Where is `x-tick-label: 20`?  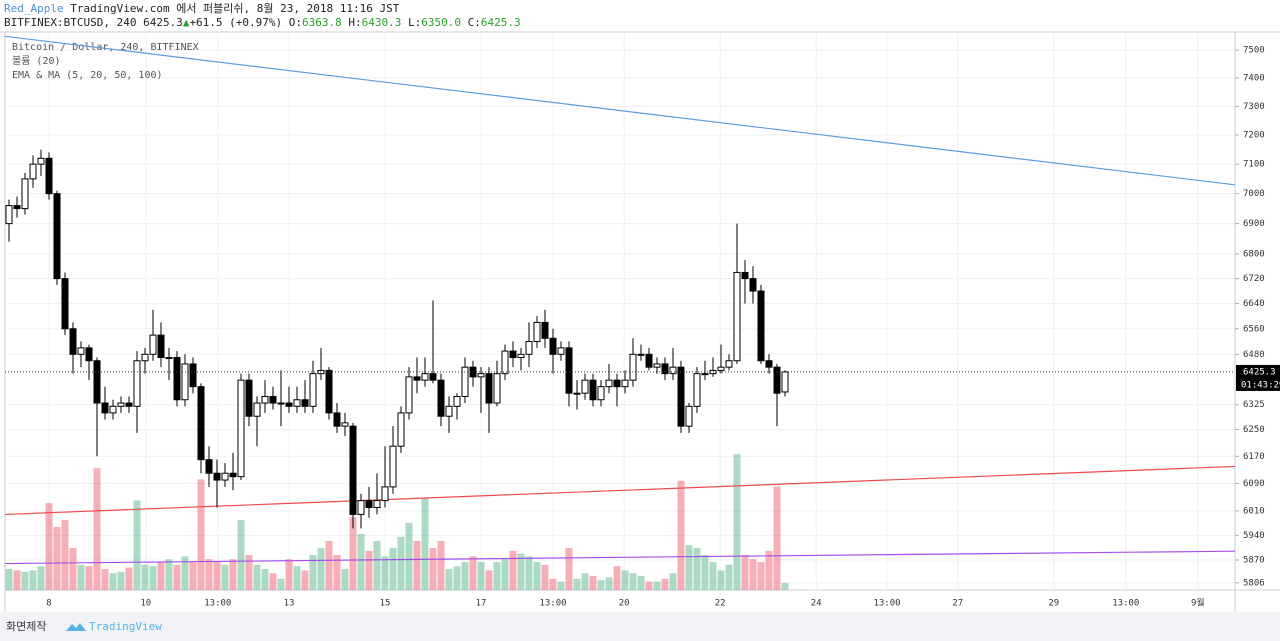
x-tick-label: 20 is located at coordinates (624, 604).